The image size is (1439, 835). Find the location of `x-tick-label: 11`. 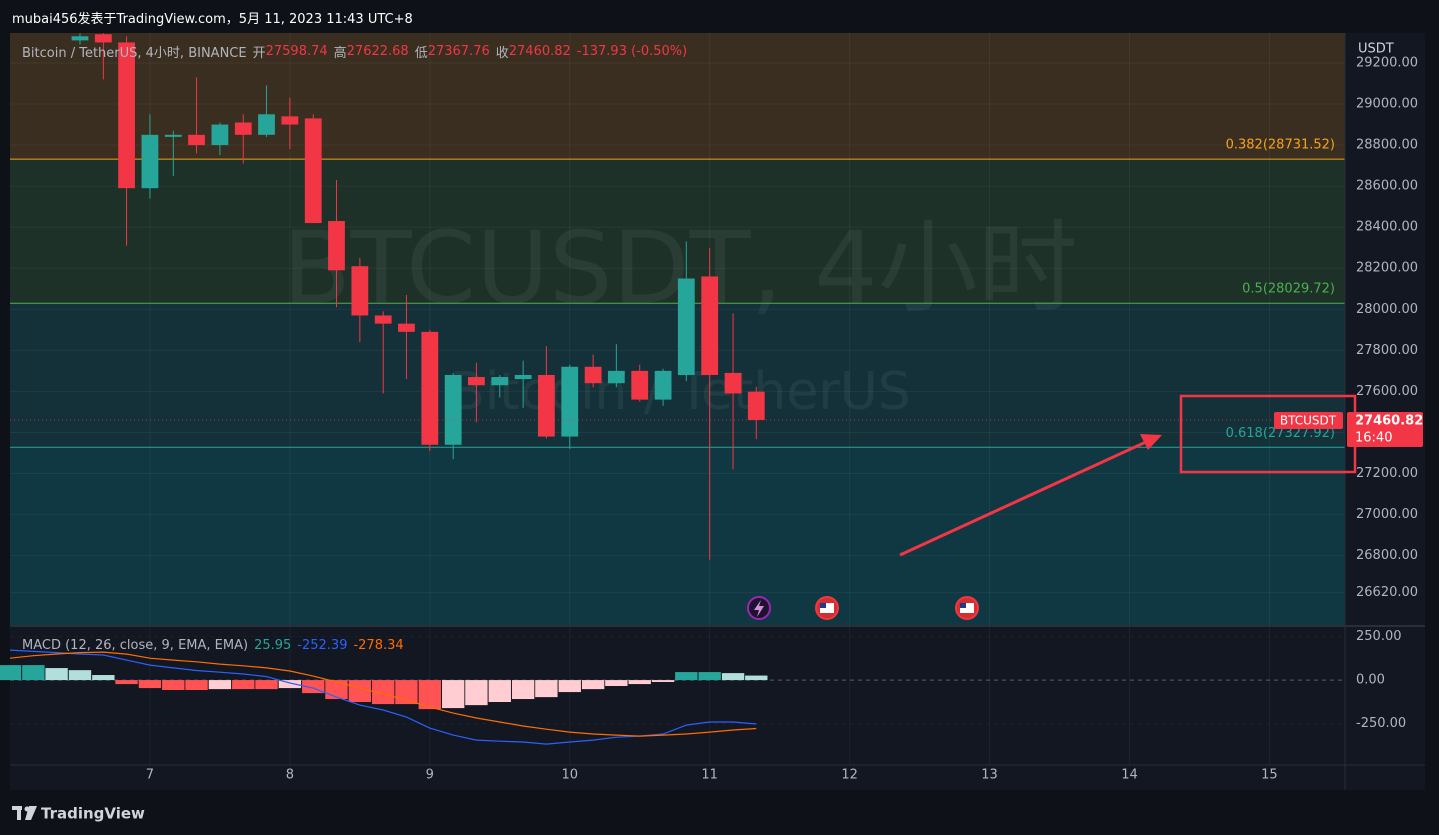

x-tick-label: 11 is located at coordinates (709, 775).